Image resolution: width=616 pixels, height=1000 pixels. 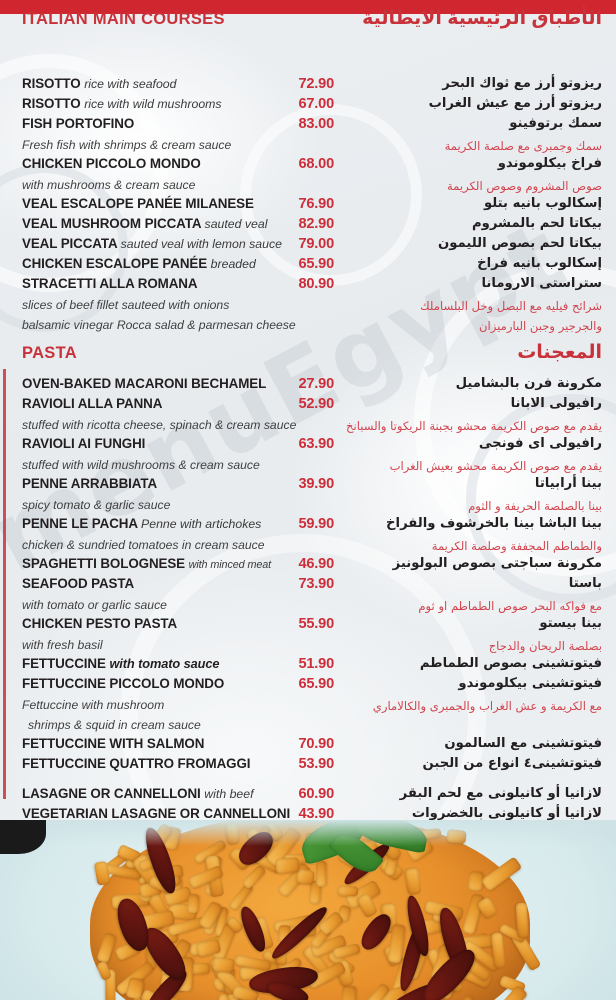 I want to click on menu-item-row: RISOTTO rice with seafood 72.90, so click(x=178, y=86).